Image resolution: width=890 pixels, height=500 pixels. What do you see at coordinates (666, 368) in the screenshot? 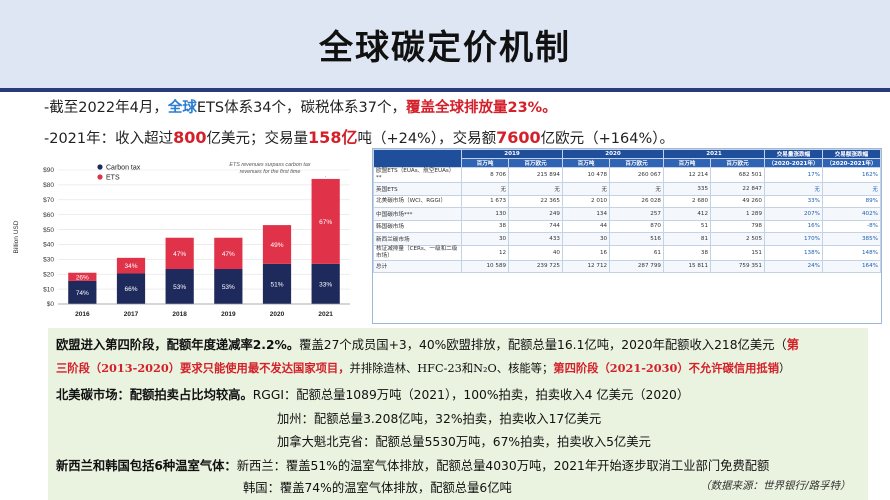
I see `eu-phase4: 第四阶段（2021-2030）不允许碳信用抵销` at bounding box center [666, 368].